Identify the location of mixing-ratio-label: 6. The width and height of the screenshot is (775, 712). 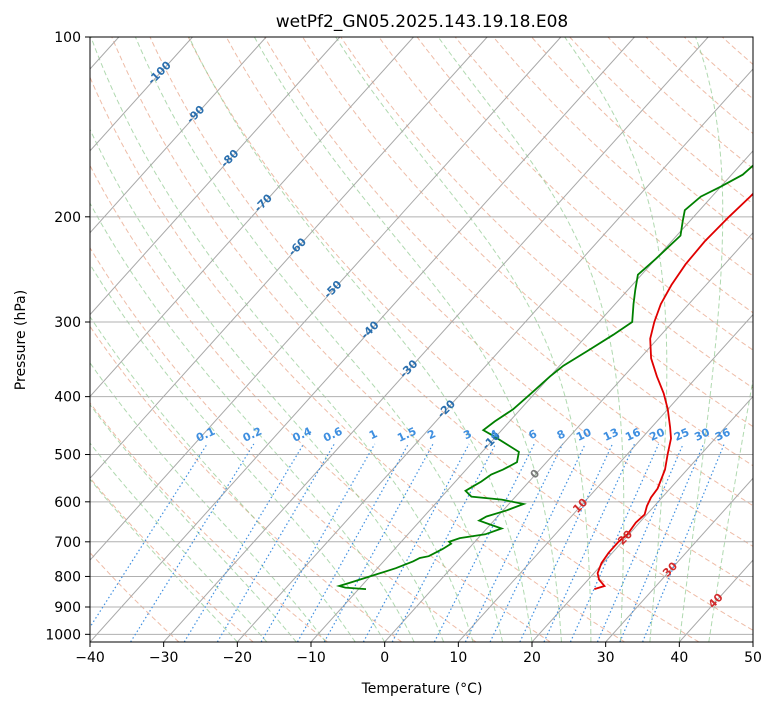
(533, 434).